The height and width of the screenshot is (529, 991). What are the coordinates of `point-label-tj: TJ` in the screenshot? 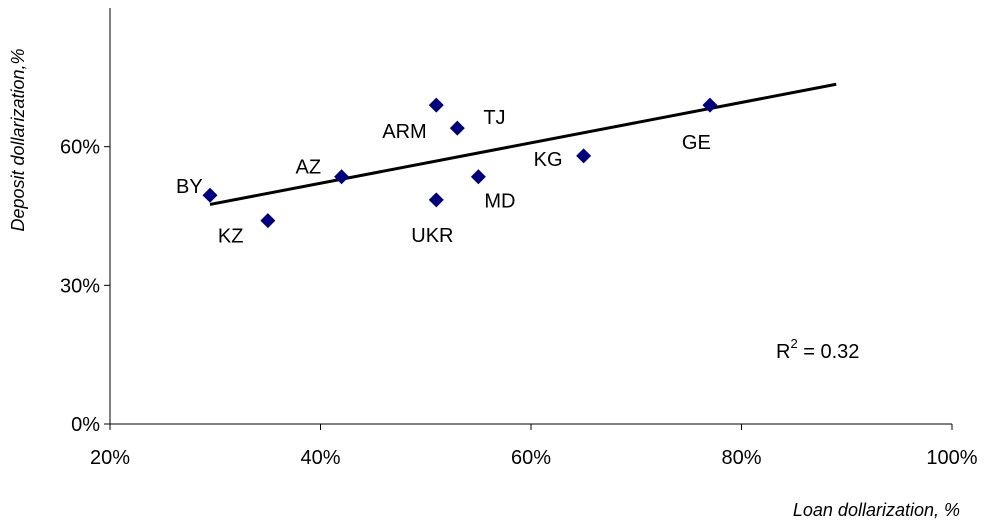 It's located at (494, 118).